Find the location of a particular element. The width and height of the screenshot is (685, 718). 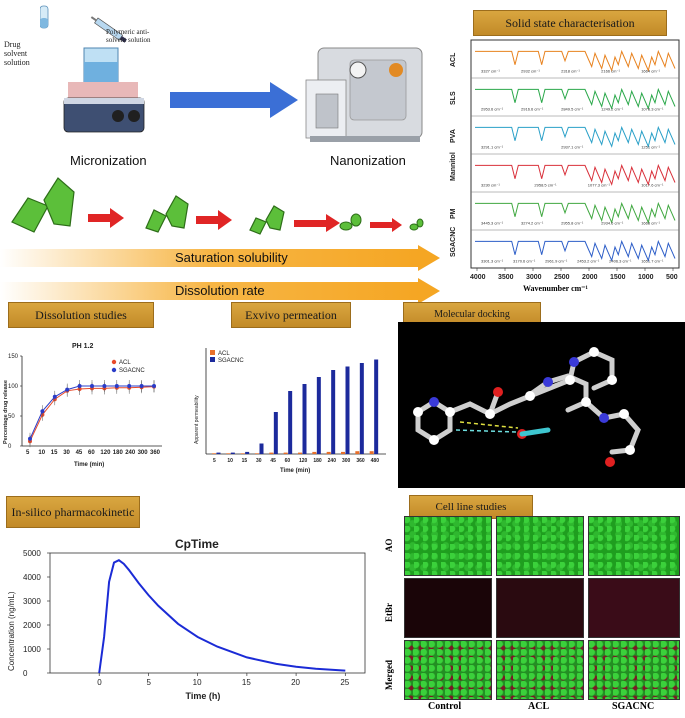

dissolution-title: Dissolution studies is located at coordinates (81, 315).